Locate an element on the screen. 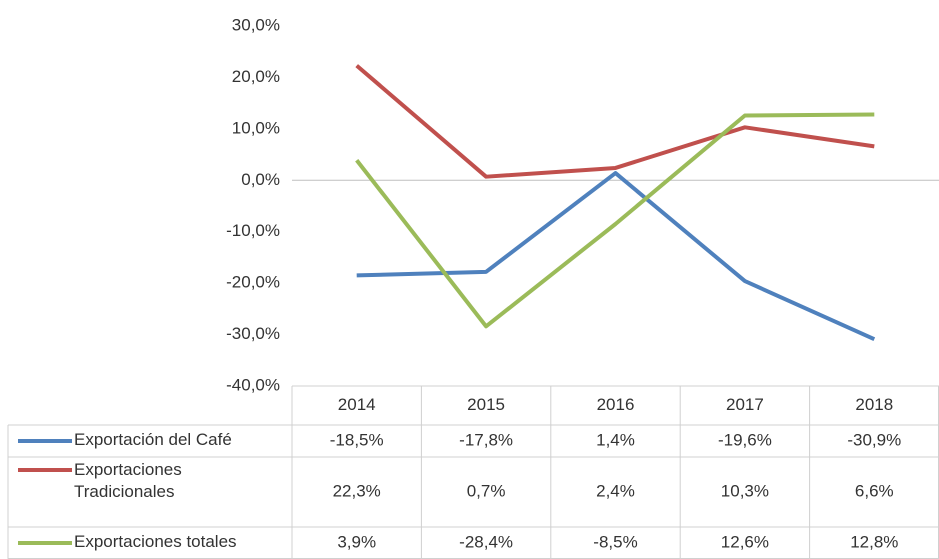 The image size is (939, 559). series-line is located at coordinates (615, 121).